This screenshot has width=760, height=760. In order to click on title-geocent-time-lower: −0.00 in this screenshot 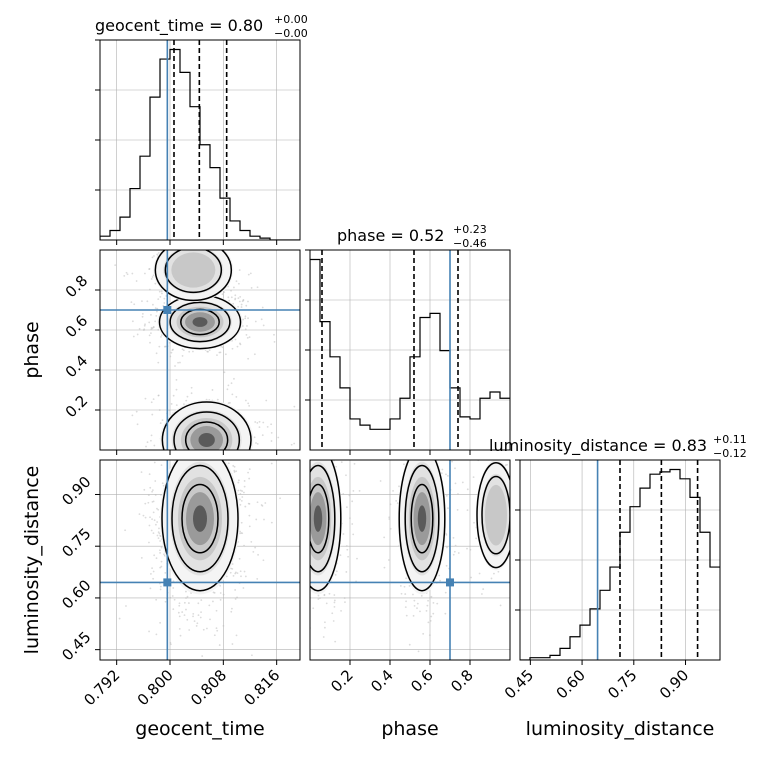, I will do `click(291, 33)`.